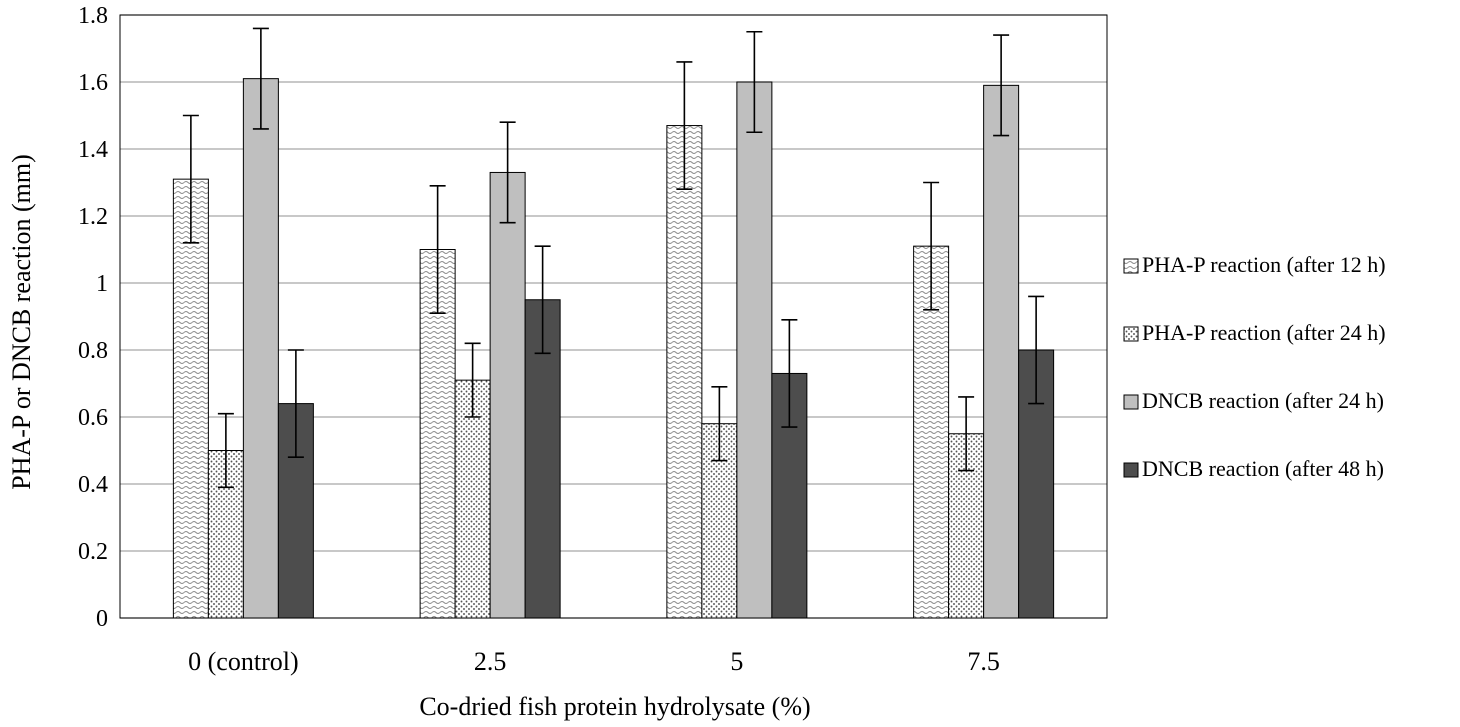  Describe the element at coordinates (93, 16) in the screenshot. I see `y-tick-label: 1.8` at that location.